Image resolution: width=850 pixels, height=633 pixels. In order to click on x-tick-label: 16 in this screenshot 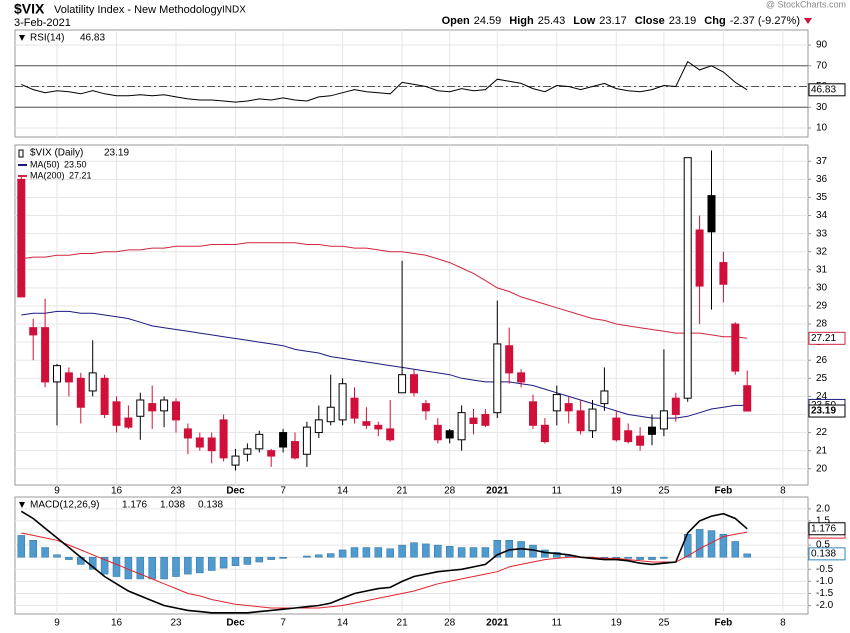, I will do `click(117, 491)`.